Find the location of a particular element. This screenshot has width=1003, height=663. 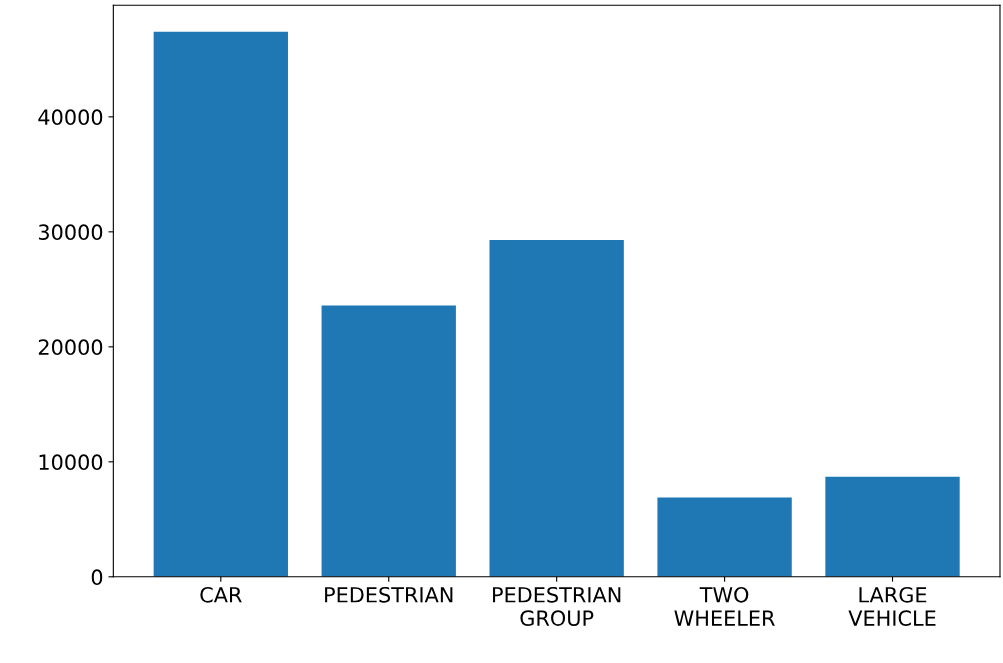

x-tick-label: TWO WHEELER is located at coordinates (724, 606).